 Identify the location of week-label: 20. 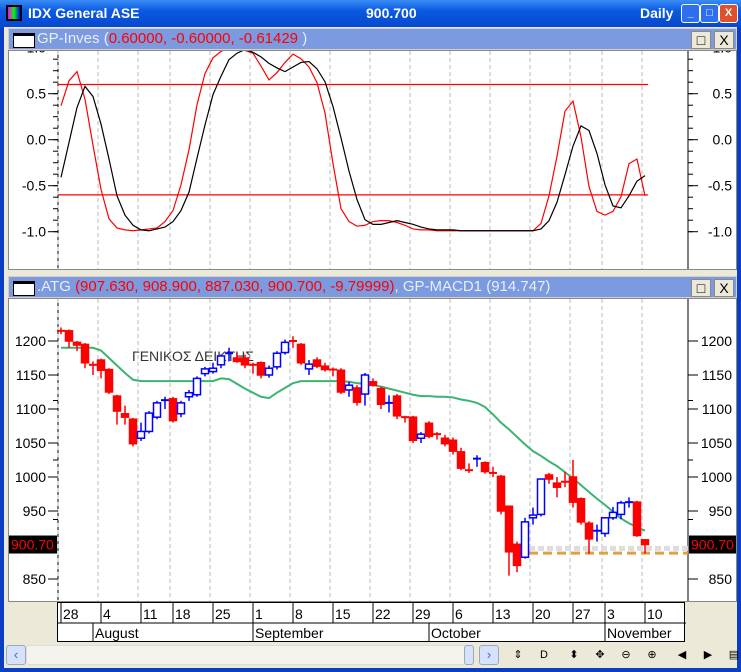
(543, 614).